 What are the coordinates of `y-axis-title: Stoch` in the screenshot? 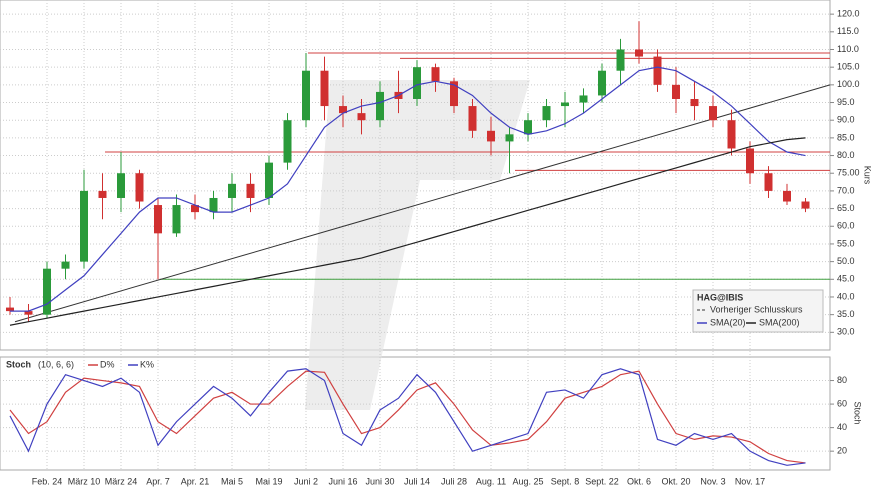 It's located at (858, 412).